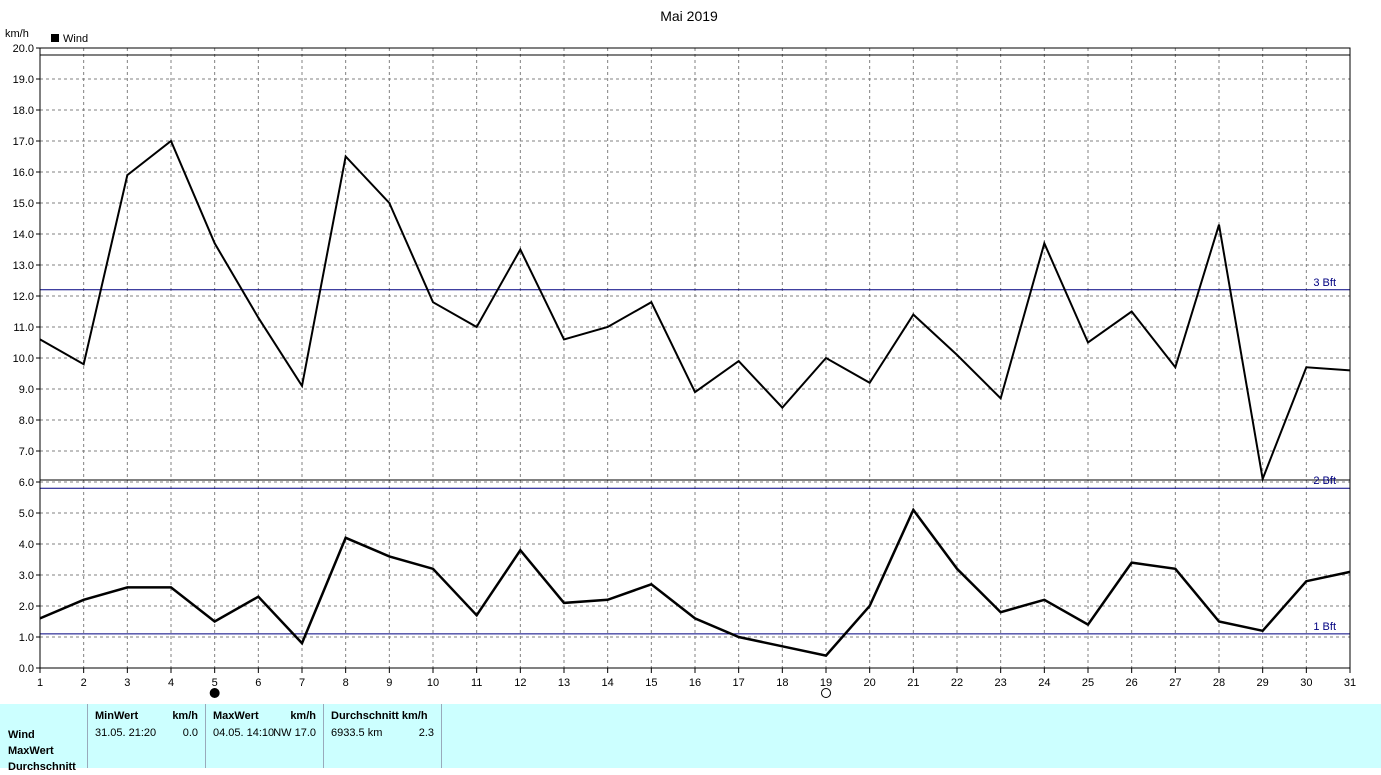 The image size is (1381, 775). I want to click on chart-title: Mai 2019, so click(689, 16).